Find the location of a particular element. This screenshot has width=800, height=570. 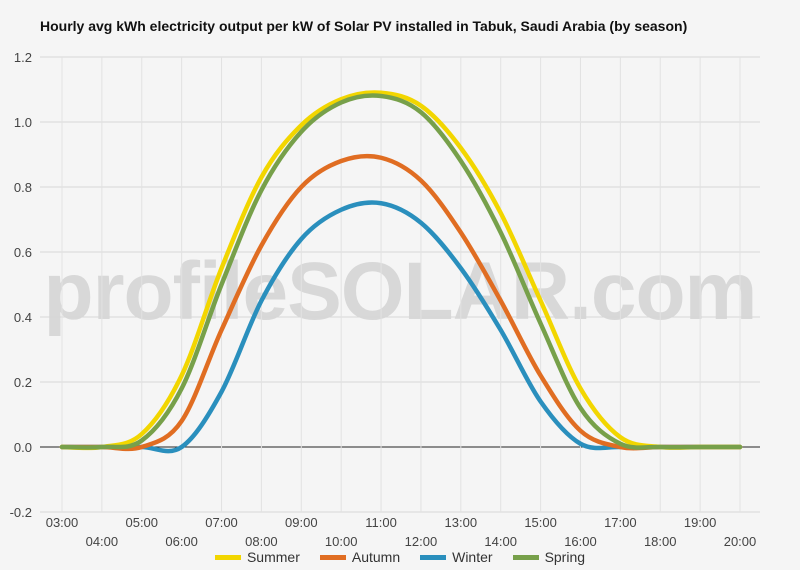

legend-item-spring: Spring is located at coordinates (549, 557).